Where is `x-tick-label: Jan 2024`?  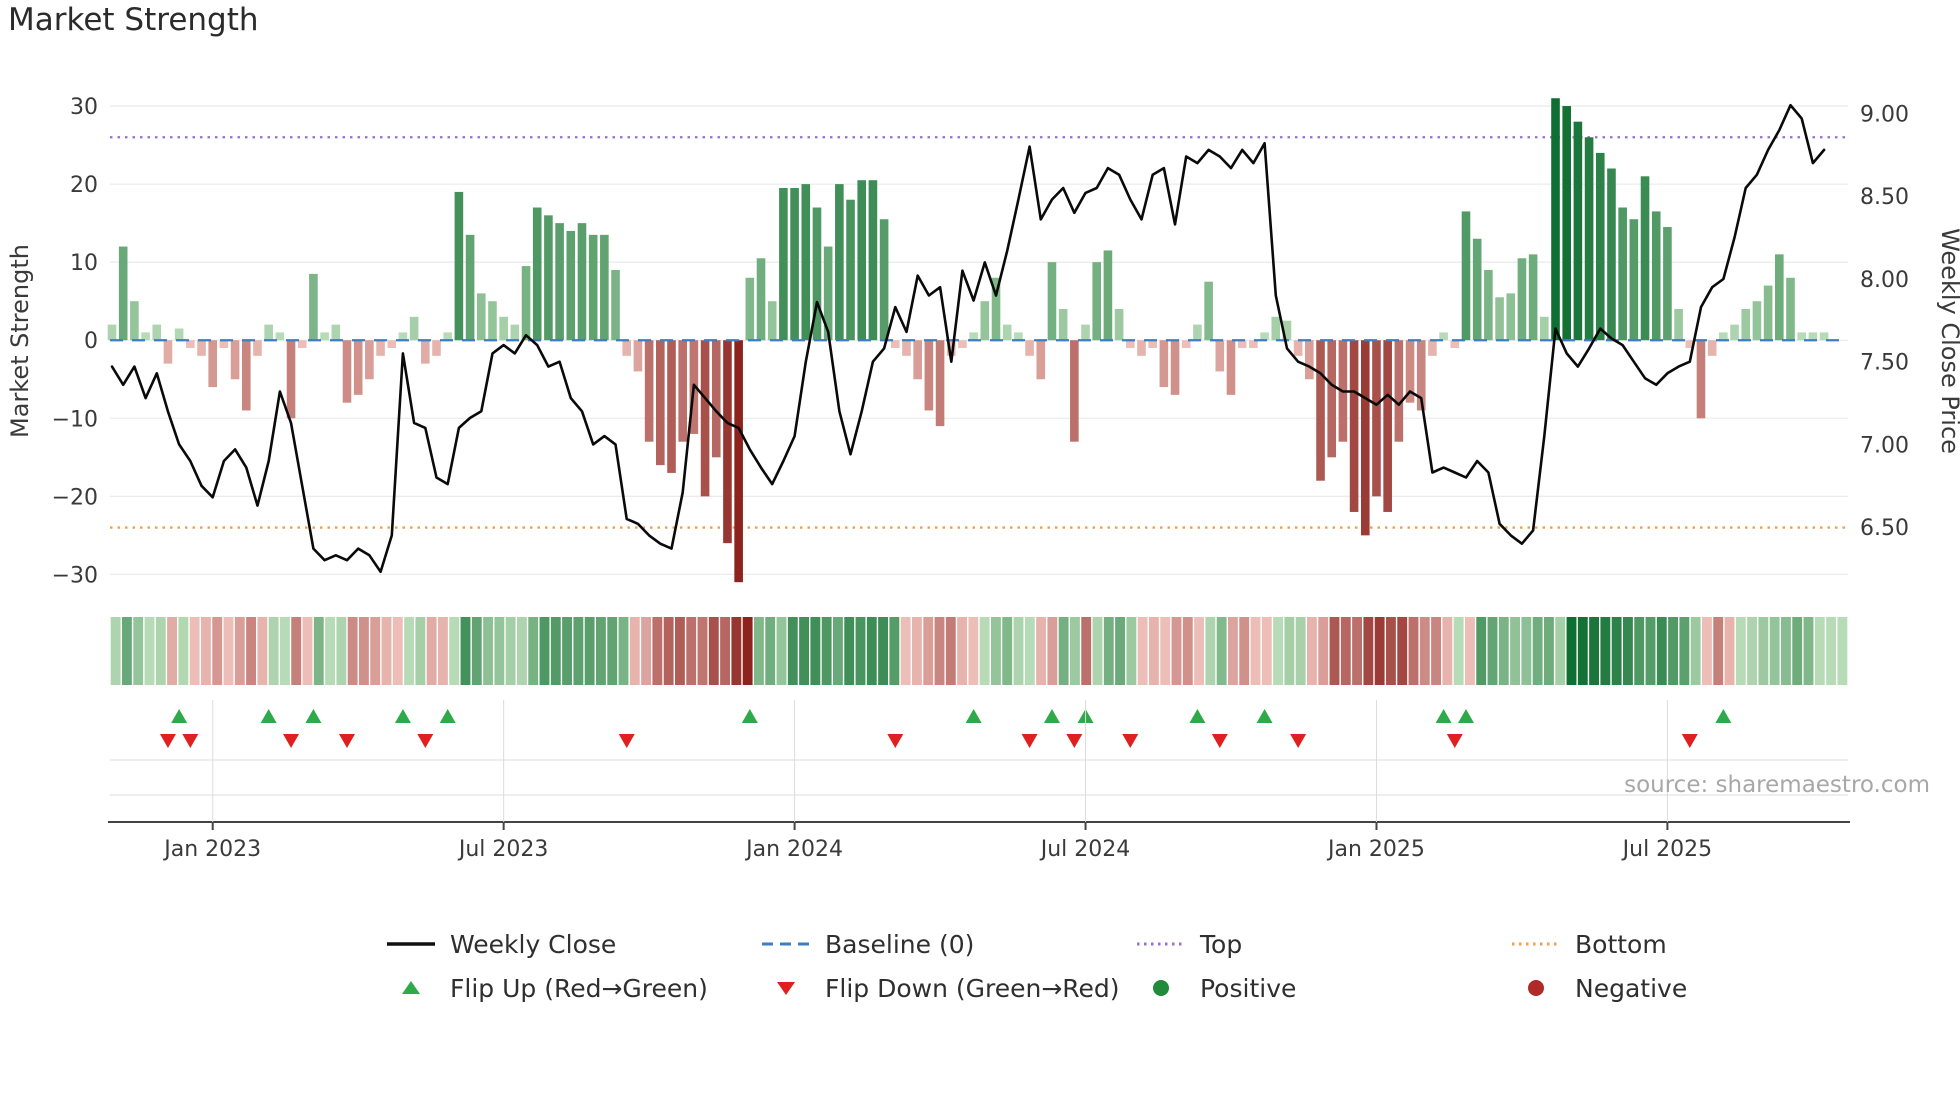
x-tick-label: Jan 2024 is located at coordinates (793, 849).